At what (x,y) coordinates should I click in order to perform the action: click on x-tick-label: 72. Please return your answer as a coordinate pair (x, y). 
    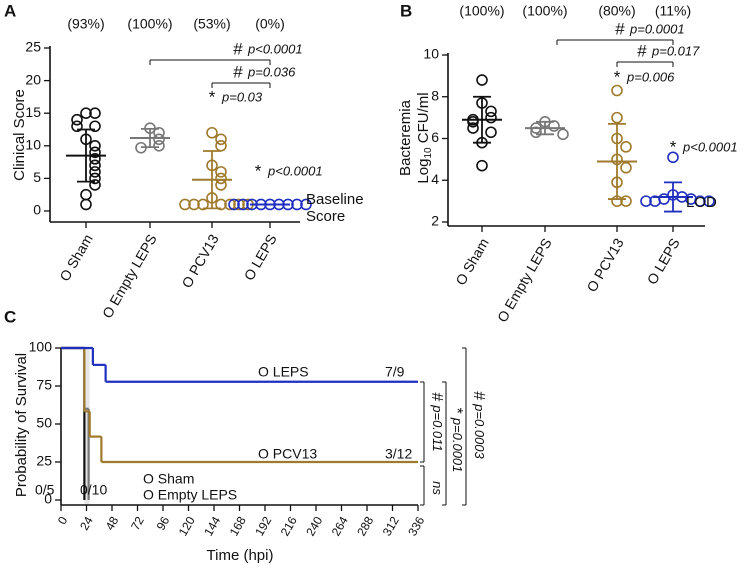
    Looking at the image, I should click on (137, 523).